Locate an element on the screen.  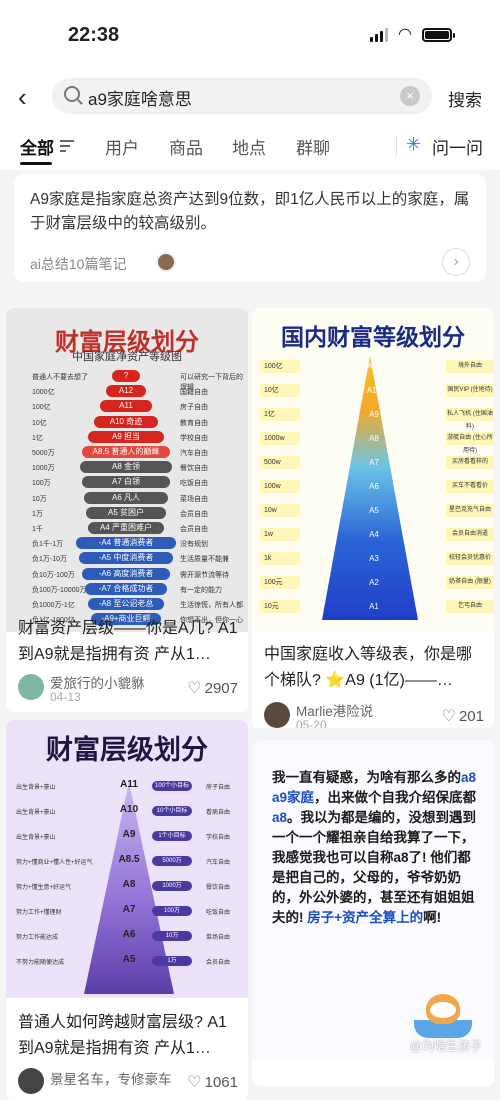
level-tag: A6 凡人 is located at coordinates (126, 497).